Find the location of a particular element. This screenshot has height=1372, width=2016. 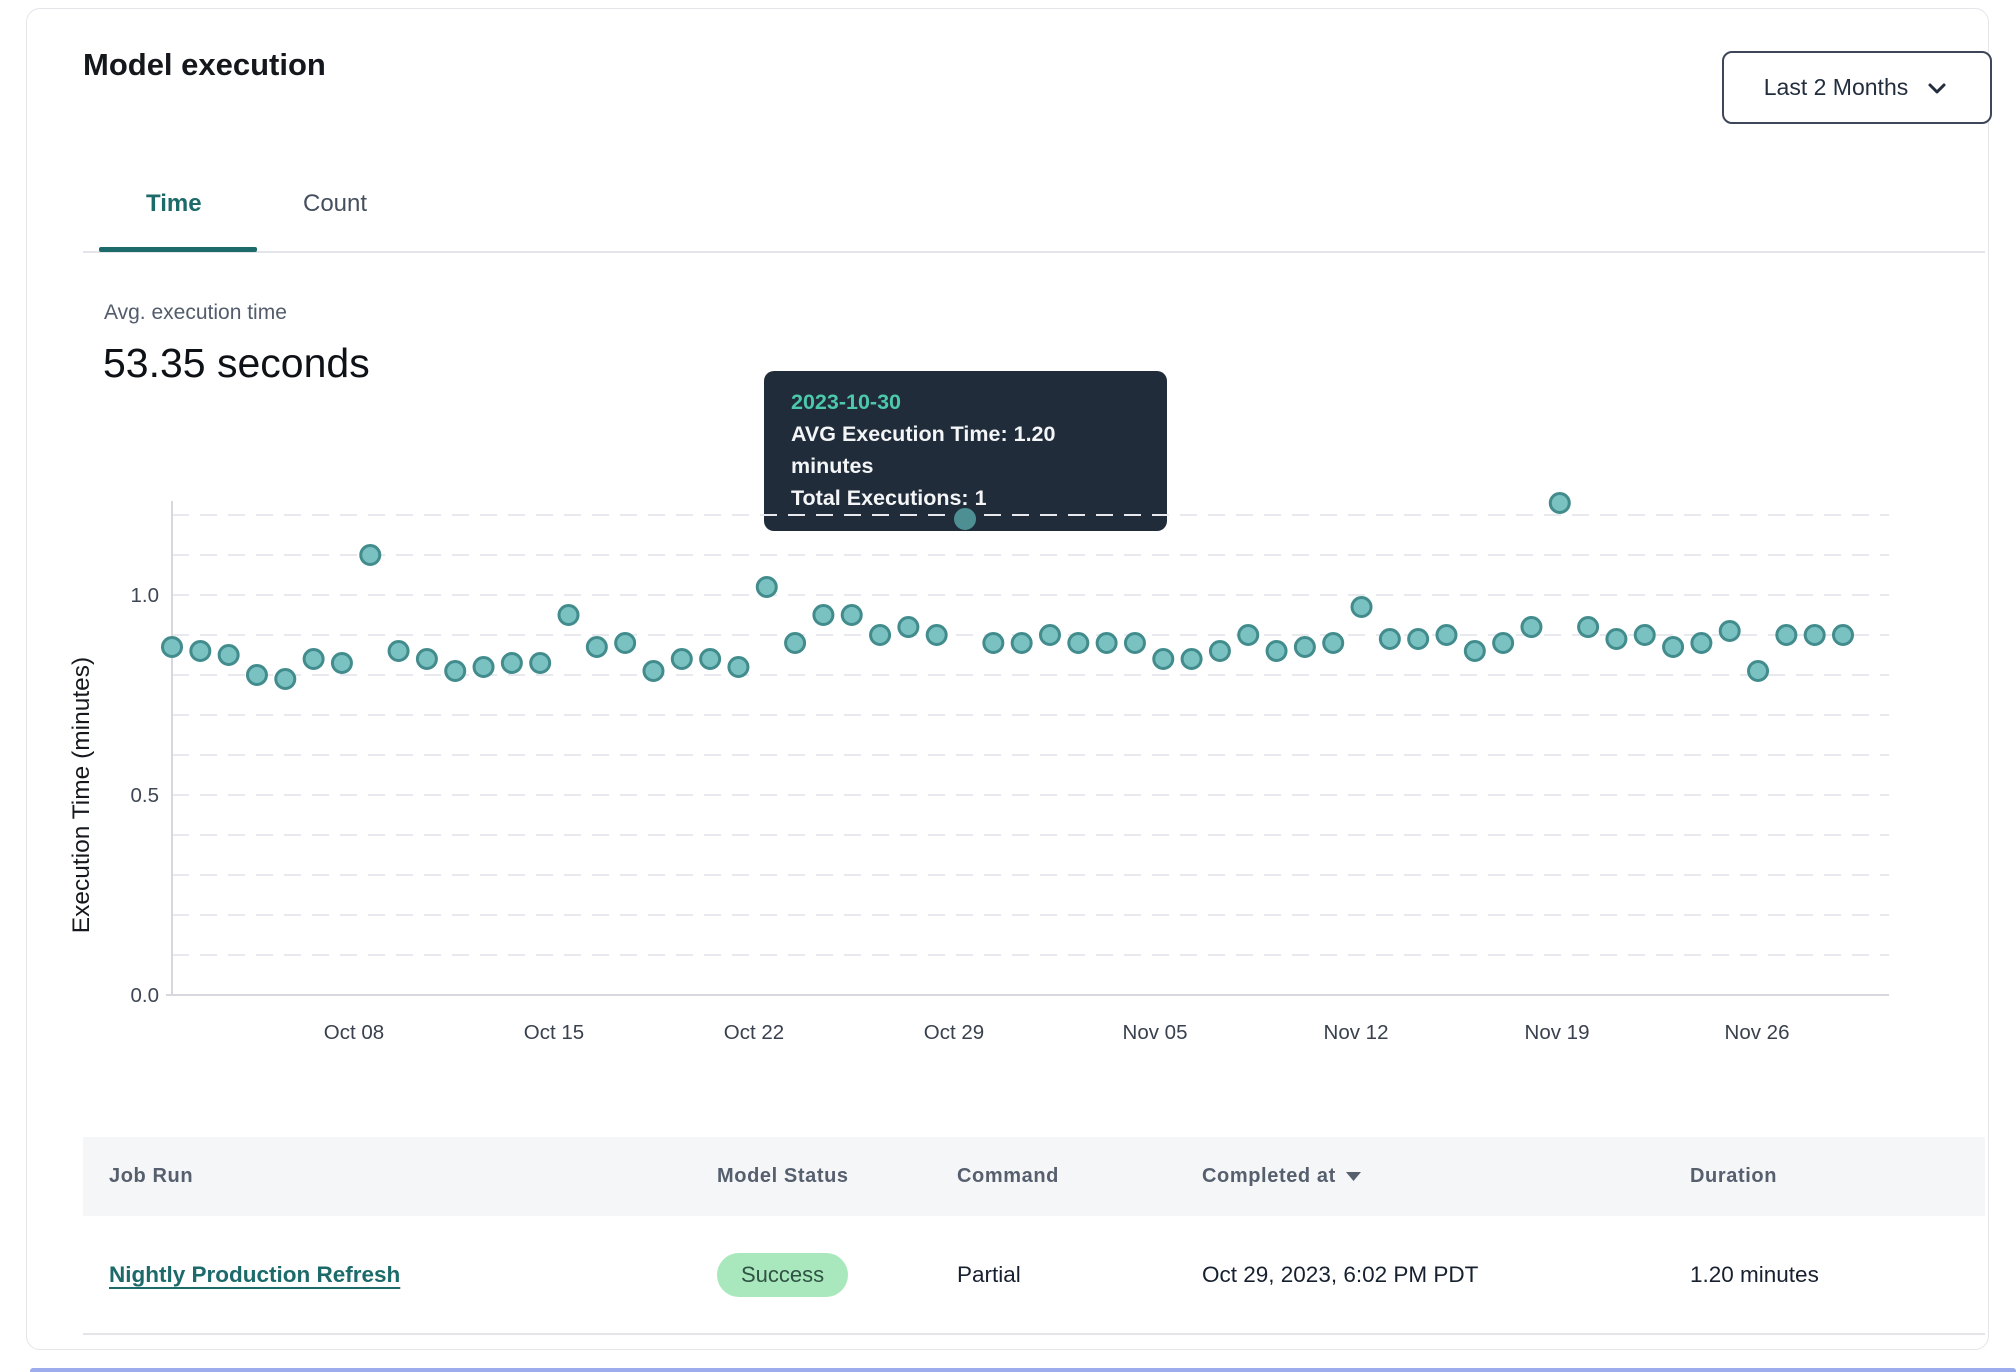

column-header-command: Command is located at coordinates (1008, 1176).